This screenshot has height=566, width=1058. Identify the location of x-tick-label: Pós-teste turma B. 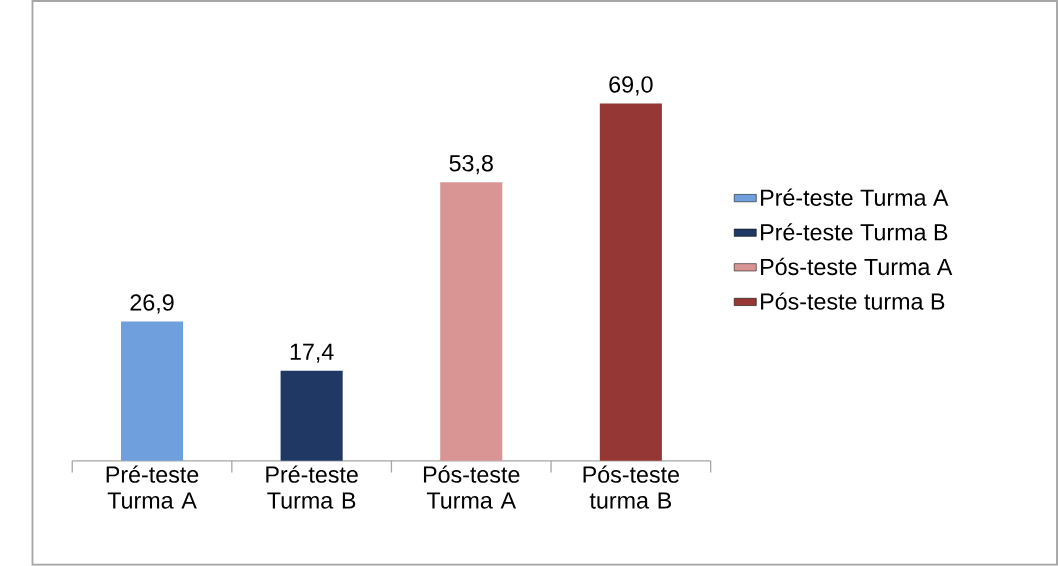
(631, 487).